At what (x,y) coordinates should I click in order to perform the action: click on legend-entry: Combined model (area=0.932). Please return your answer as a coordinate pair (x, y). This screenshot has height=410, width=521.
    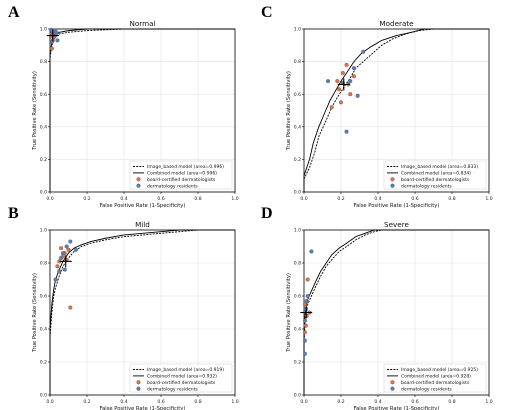
    Looking at the image, I should click on (182, 377).